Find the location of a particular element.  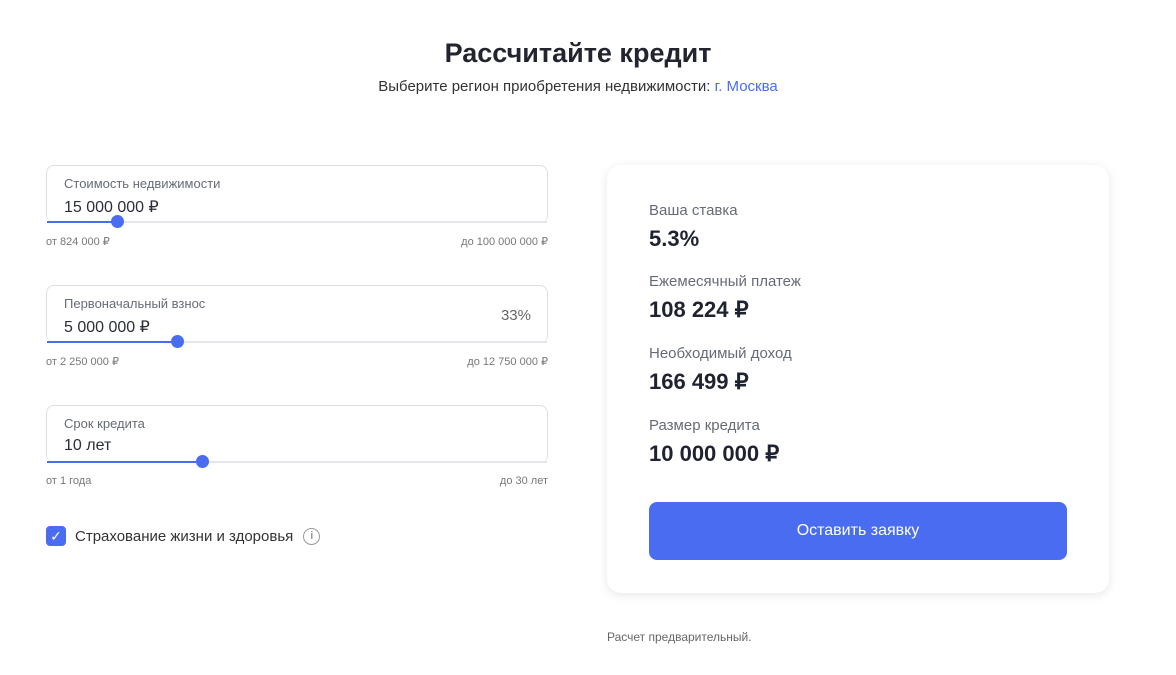

loan-term-field: Срок кредита 10 лет is located at coordinates (297, 436).